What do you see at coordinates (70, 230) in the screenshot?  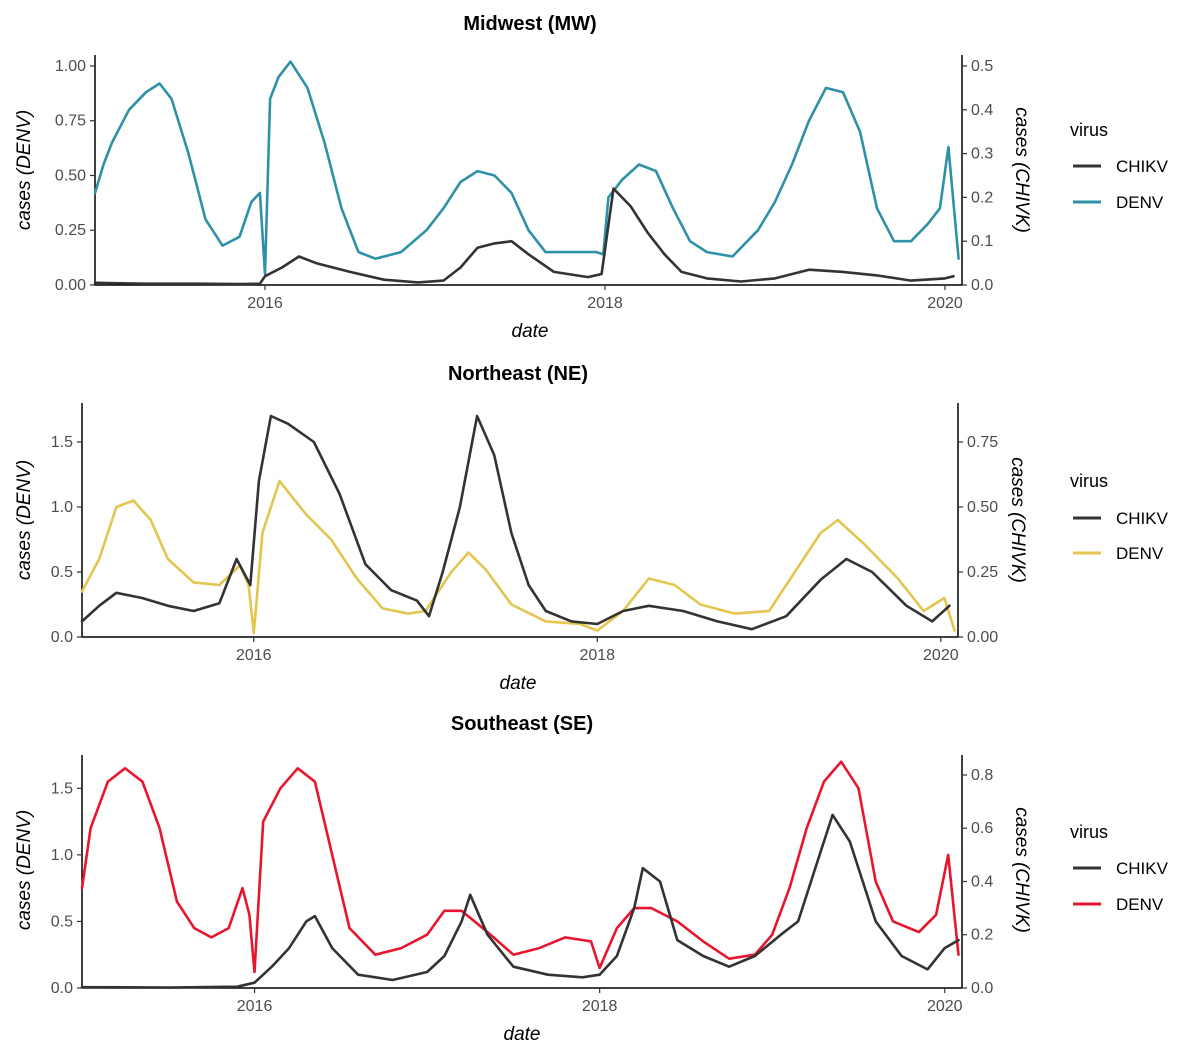 I see `y-tick-label-left: 0.25` at bounding box center [70, 230].